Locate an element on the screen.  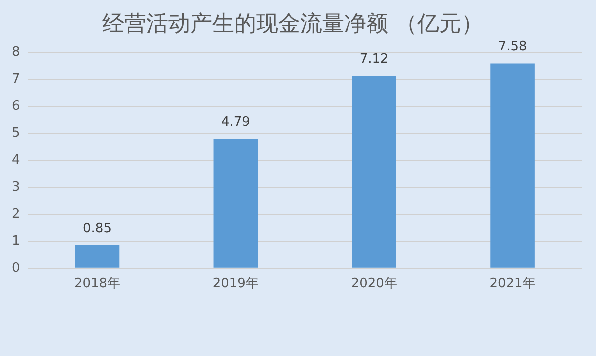
y-tick-label: 1 is located at coordinates (16, 241).